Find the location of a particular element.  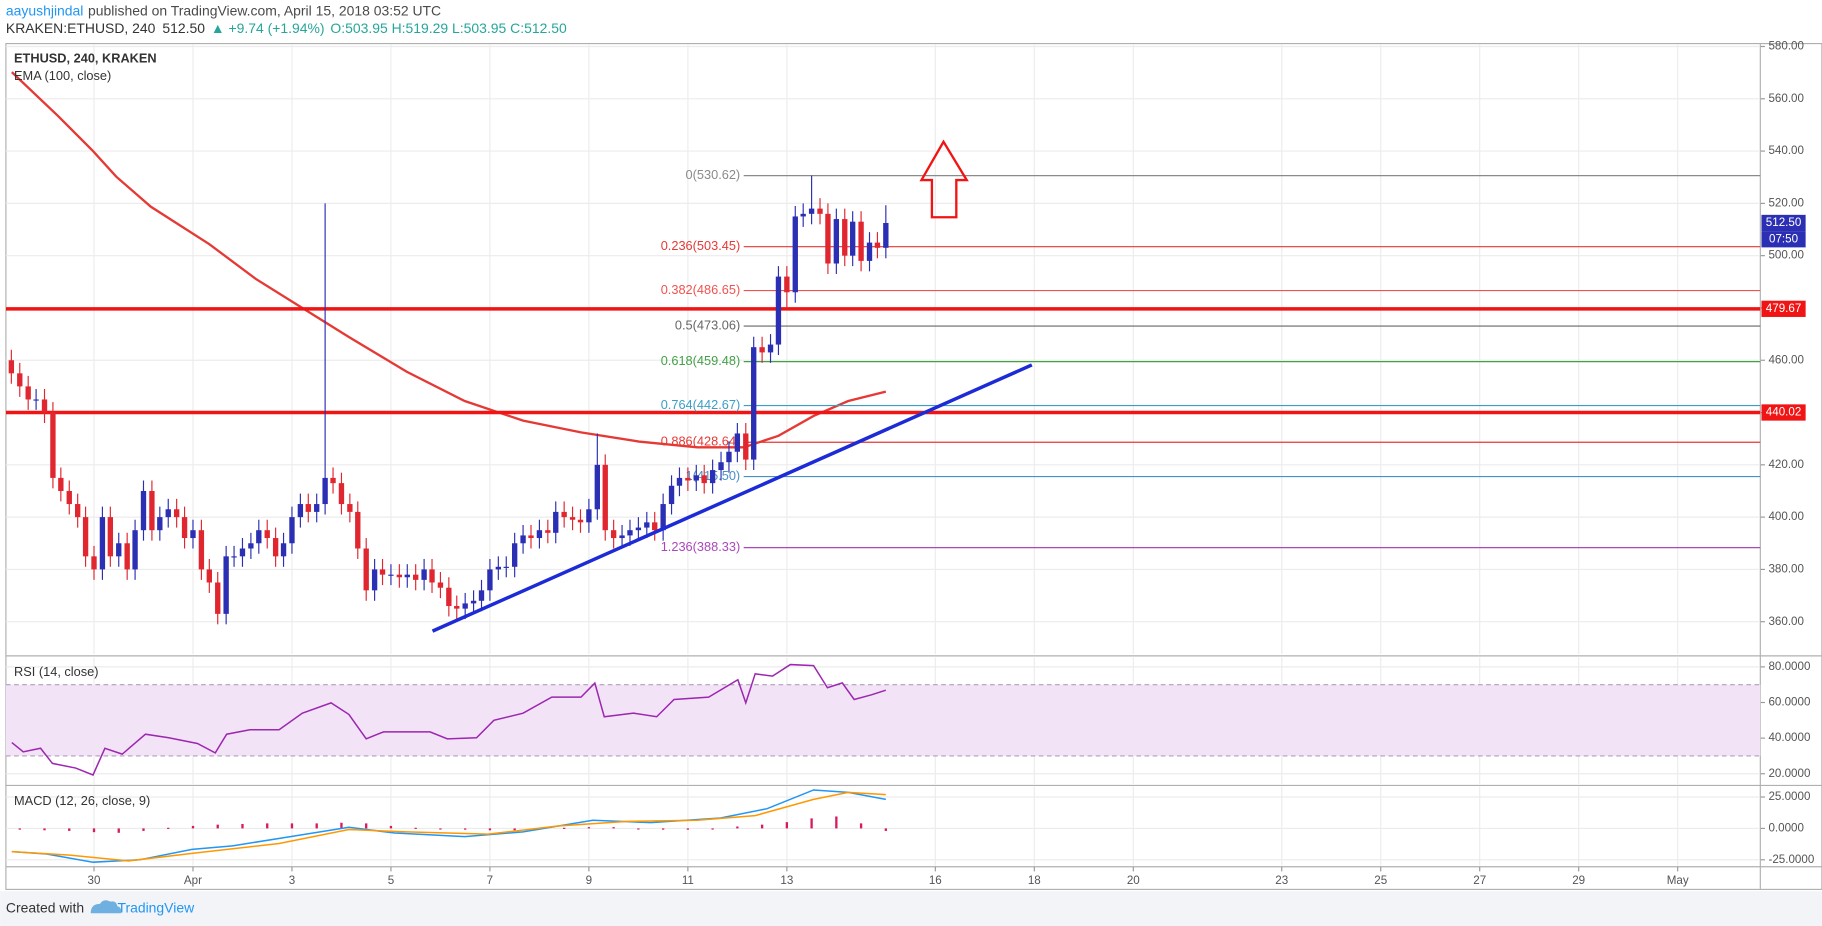

y-tick-label: 580.00 is located at coordinates (1786, 46).